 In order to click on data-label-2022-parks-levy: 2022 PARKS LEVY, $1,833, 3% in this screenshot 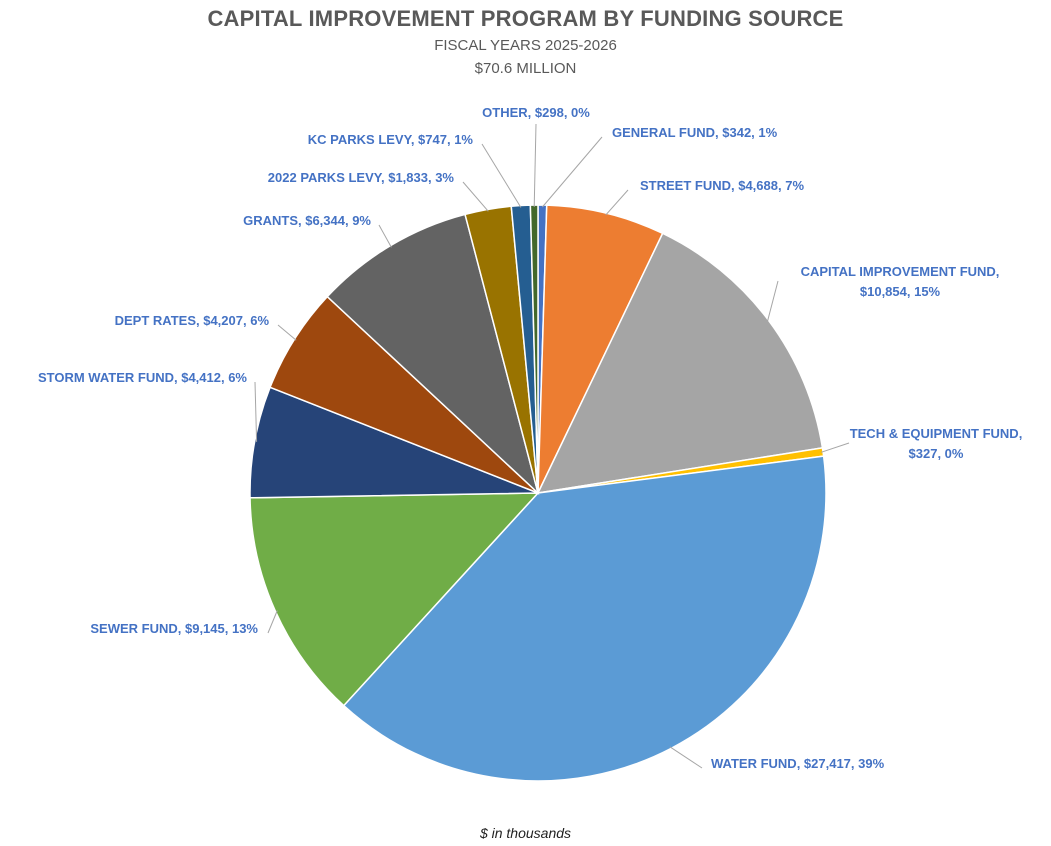, I will do `click(361, 177)`.